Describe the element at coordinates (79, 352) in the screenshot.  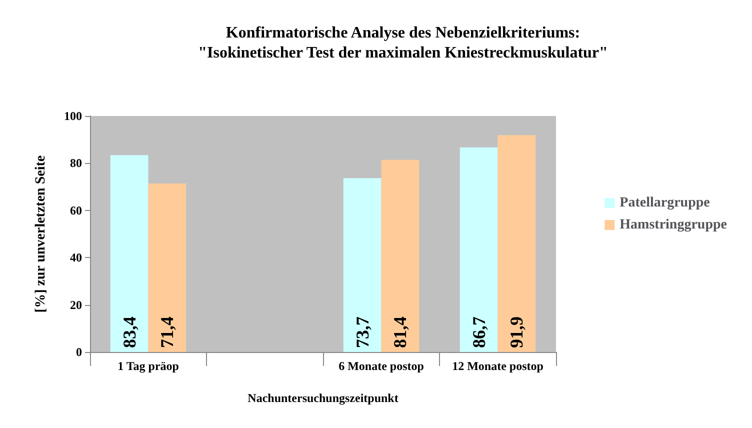
I see `y-tick-label: 0` at that location.